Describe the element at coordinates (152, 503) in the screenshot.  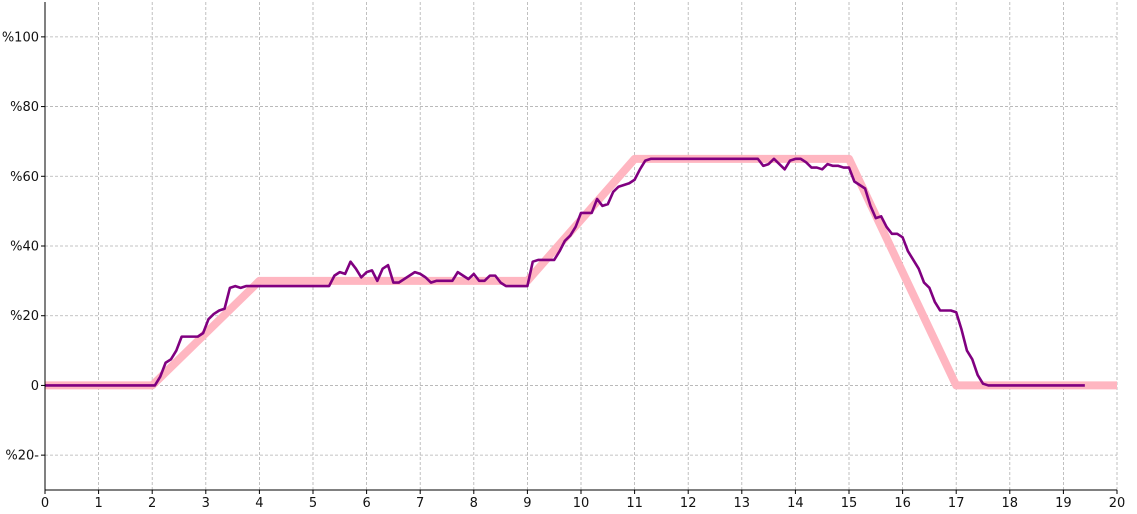
I see `x-tick-label: 2` at that location.